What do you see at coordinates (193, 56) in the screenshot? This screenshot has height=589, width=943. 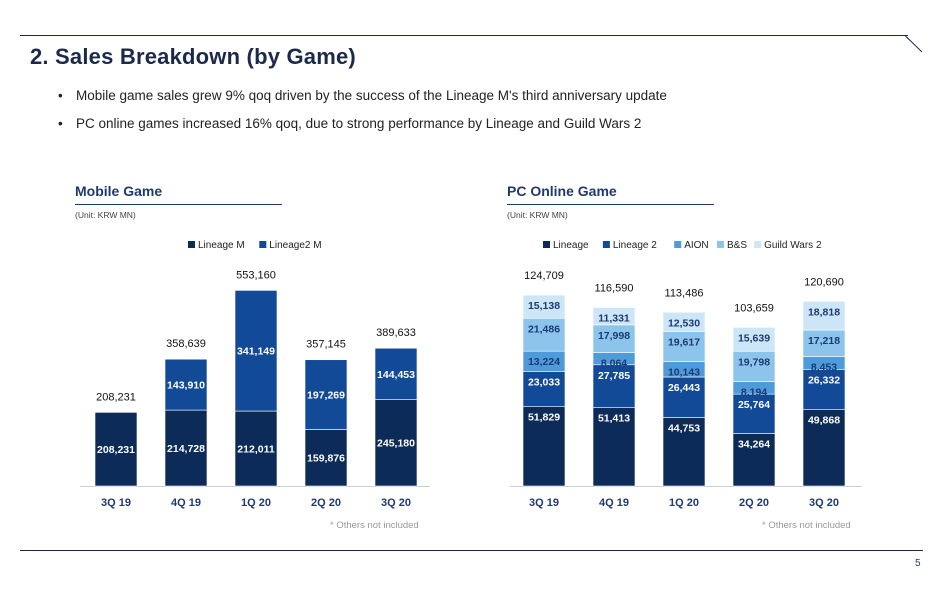 I see `page-title: 2. Sales Breakdown (by Game)` at bounding box center [193, 56].